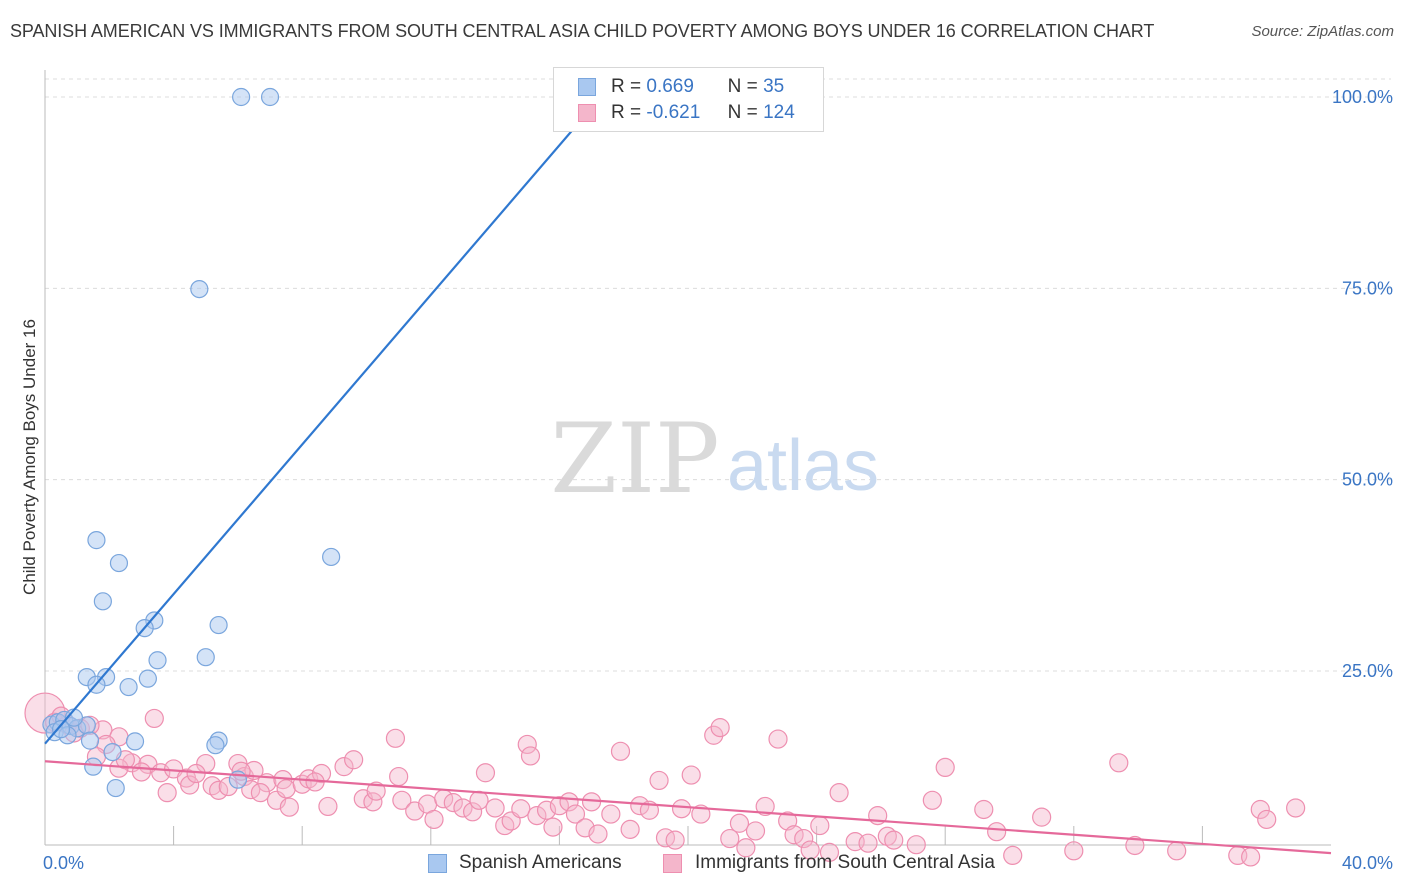 This screenshot has height=892, width=1406. What do you see at coordinates (670, 86) in the screenshot?
I see `legend-r-value: 0.669` at bounding box center [670, 86].